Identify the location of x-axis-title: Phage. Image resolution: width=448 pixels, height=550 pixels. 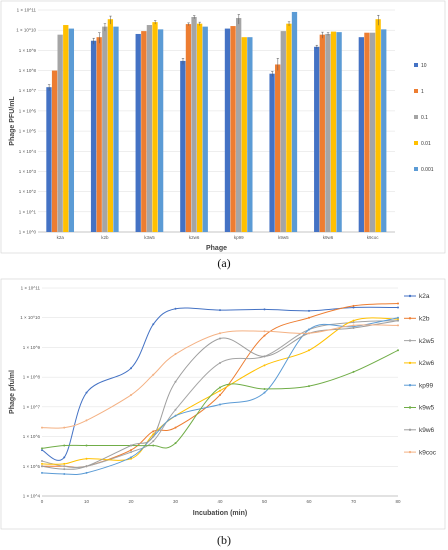
(216, 248).